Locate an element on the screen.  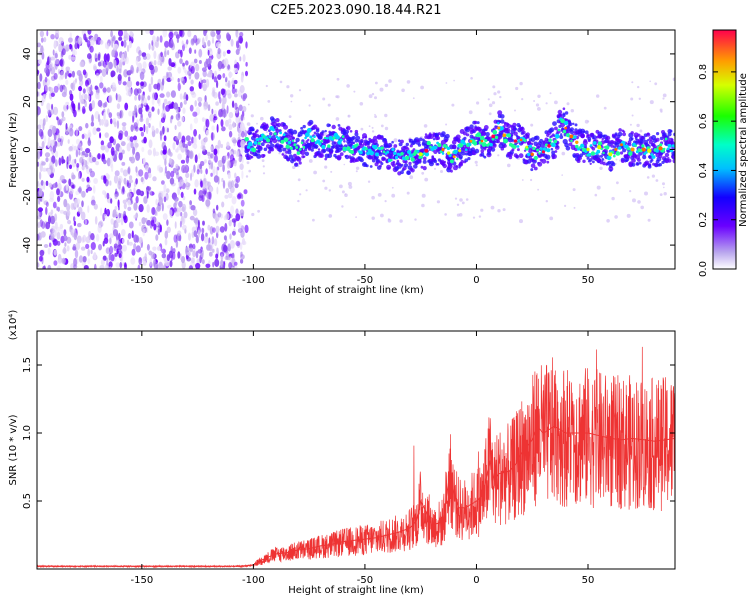
y-tick-label: 20 is located at coordinates (27, 101).